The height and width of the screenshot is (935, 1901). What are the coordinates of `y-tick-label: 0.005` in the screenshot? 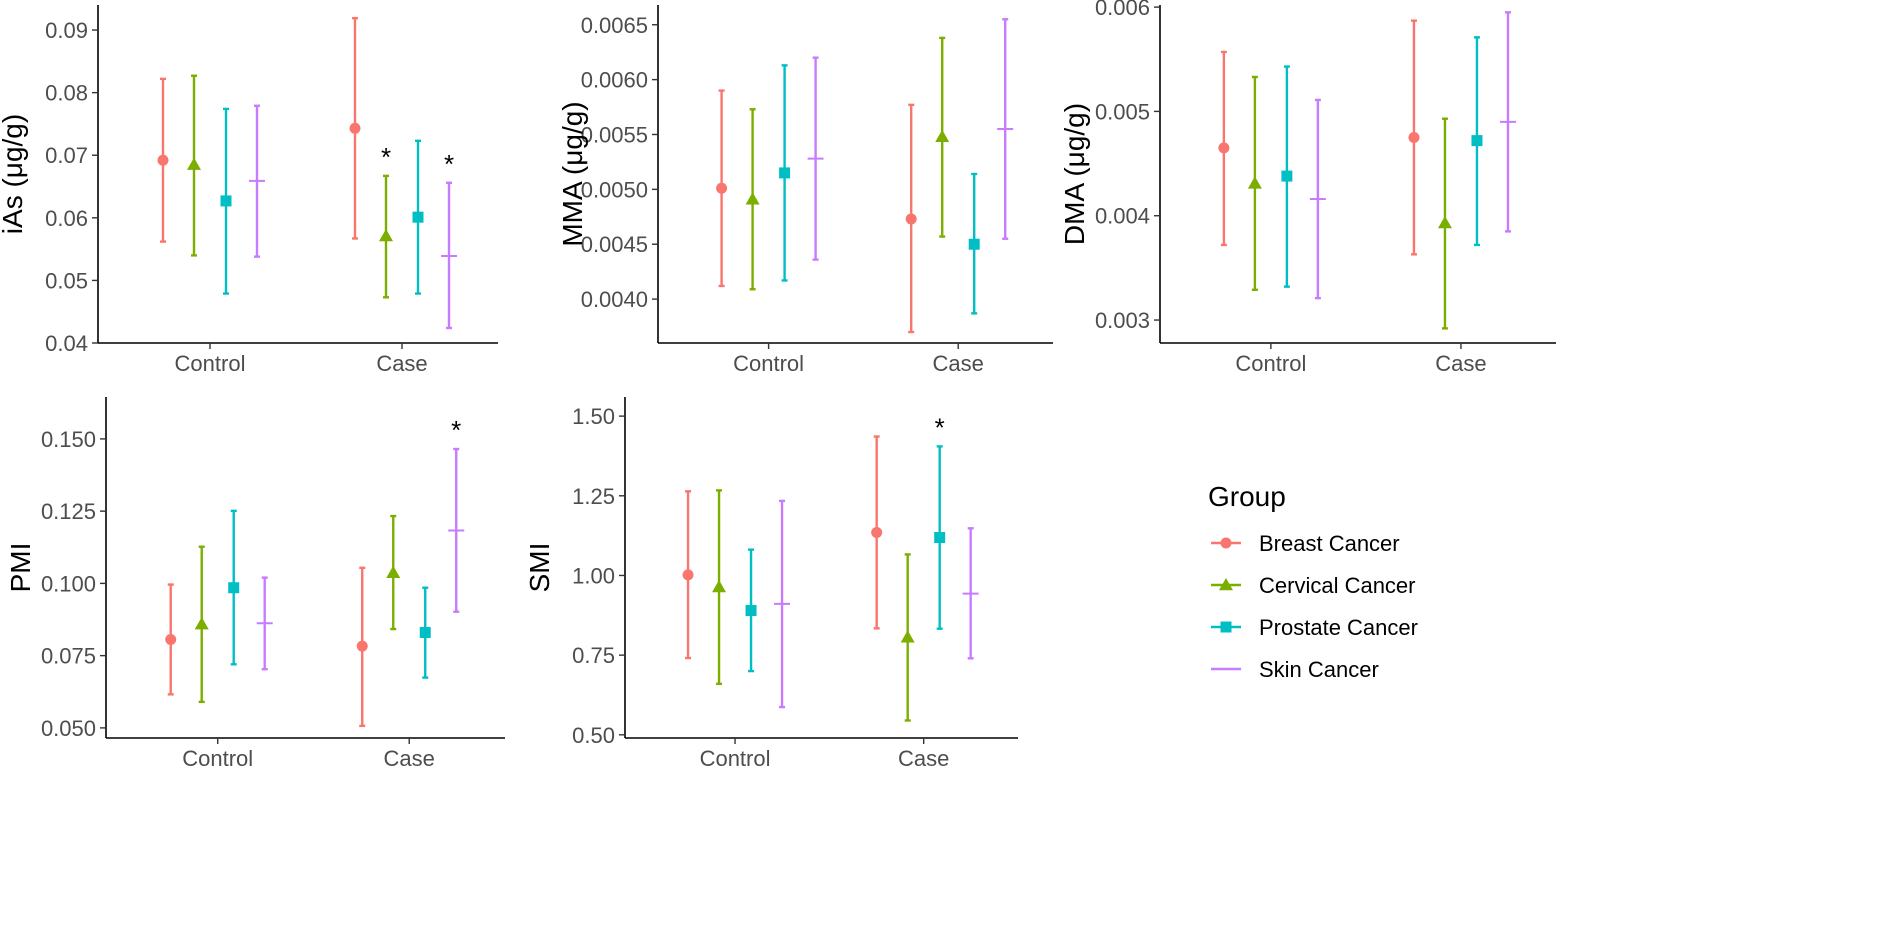 It's located at (1122, 111).